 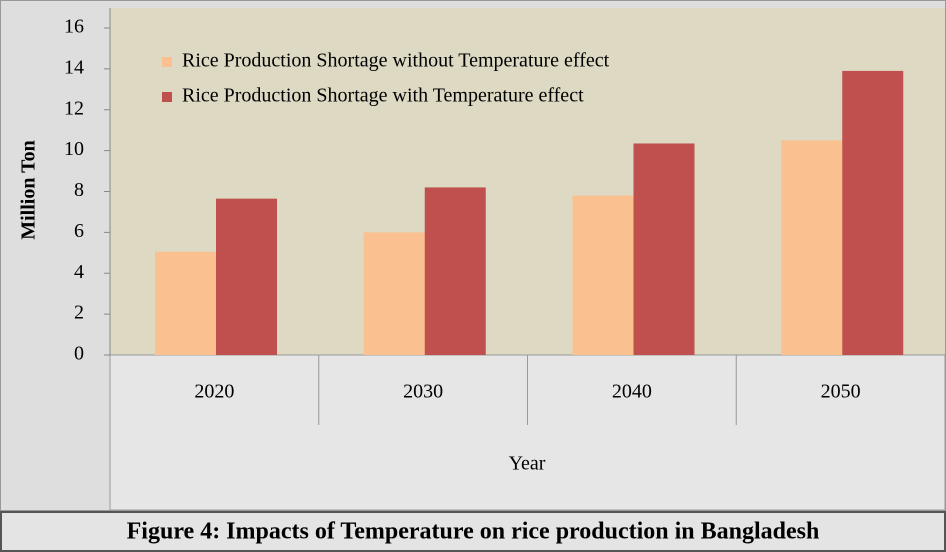 What do you see at coordinates (74, 149) in the screenshot?
I see `y-tick-label: 10` at bounding box center [74, 149].